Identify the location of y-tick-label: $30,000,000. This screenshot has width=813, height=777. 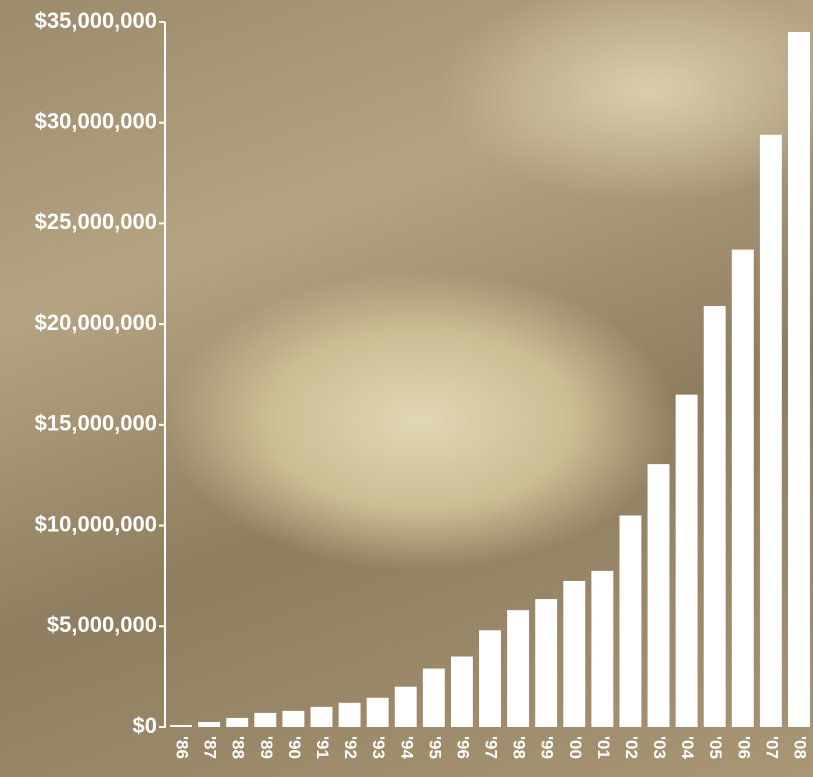
(96, 121).